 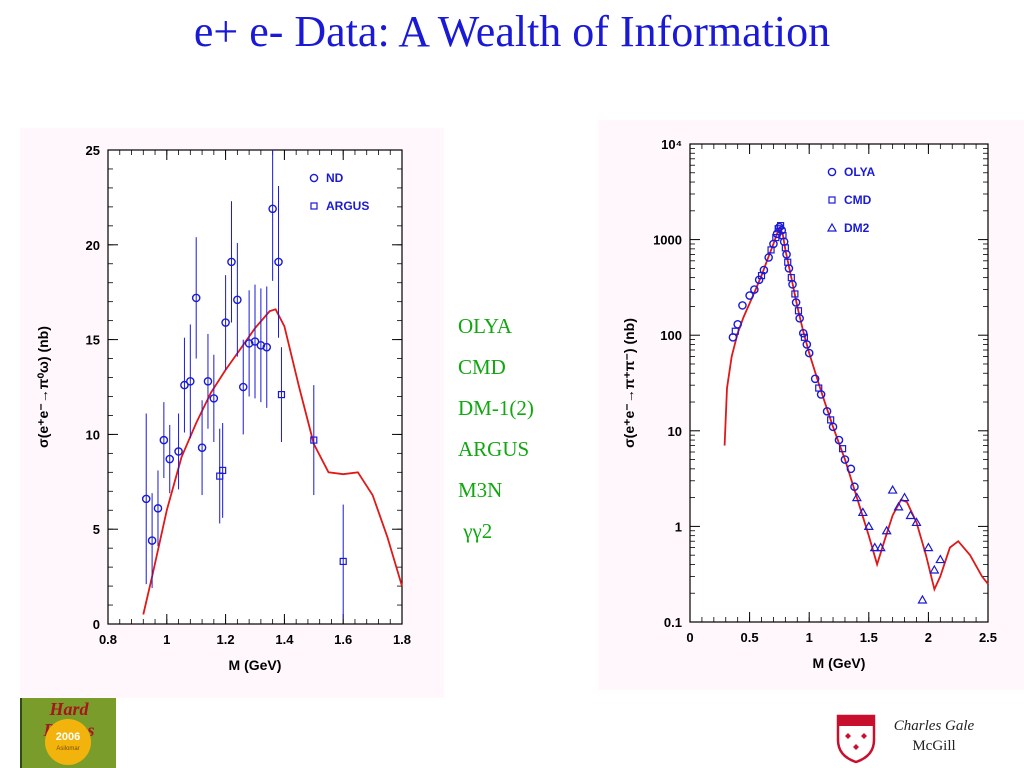 What do you see at coordinates (928, 637) in the screenshot?
I see `x-tick-label: 2` at bounding box center [928, 637].